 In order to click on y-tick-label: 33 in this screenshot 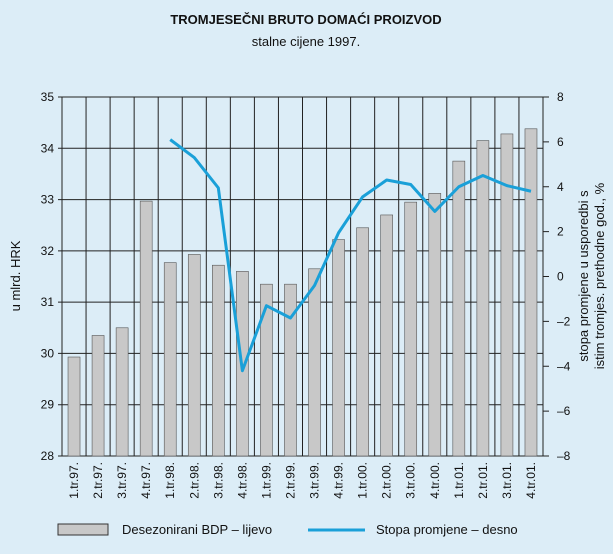, I will do `click(48, 200)`.